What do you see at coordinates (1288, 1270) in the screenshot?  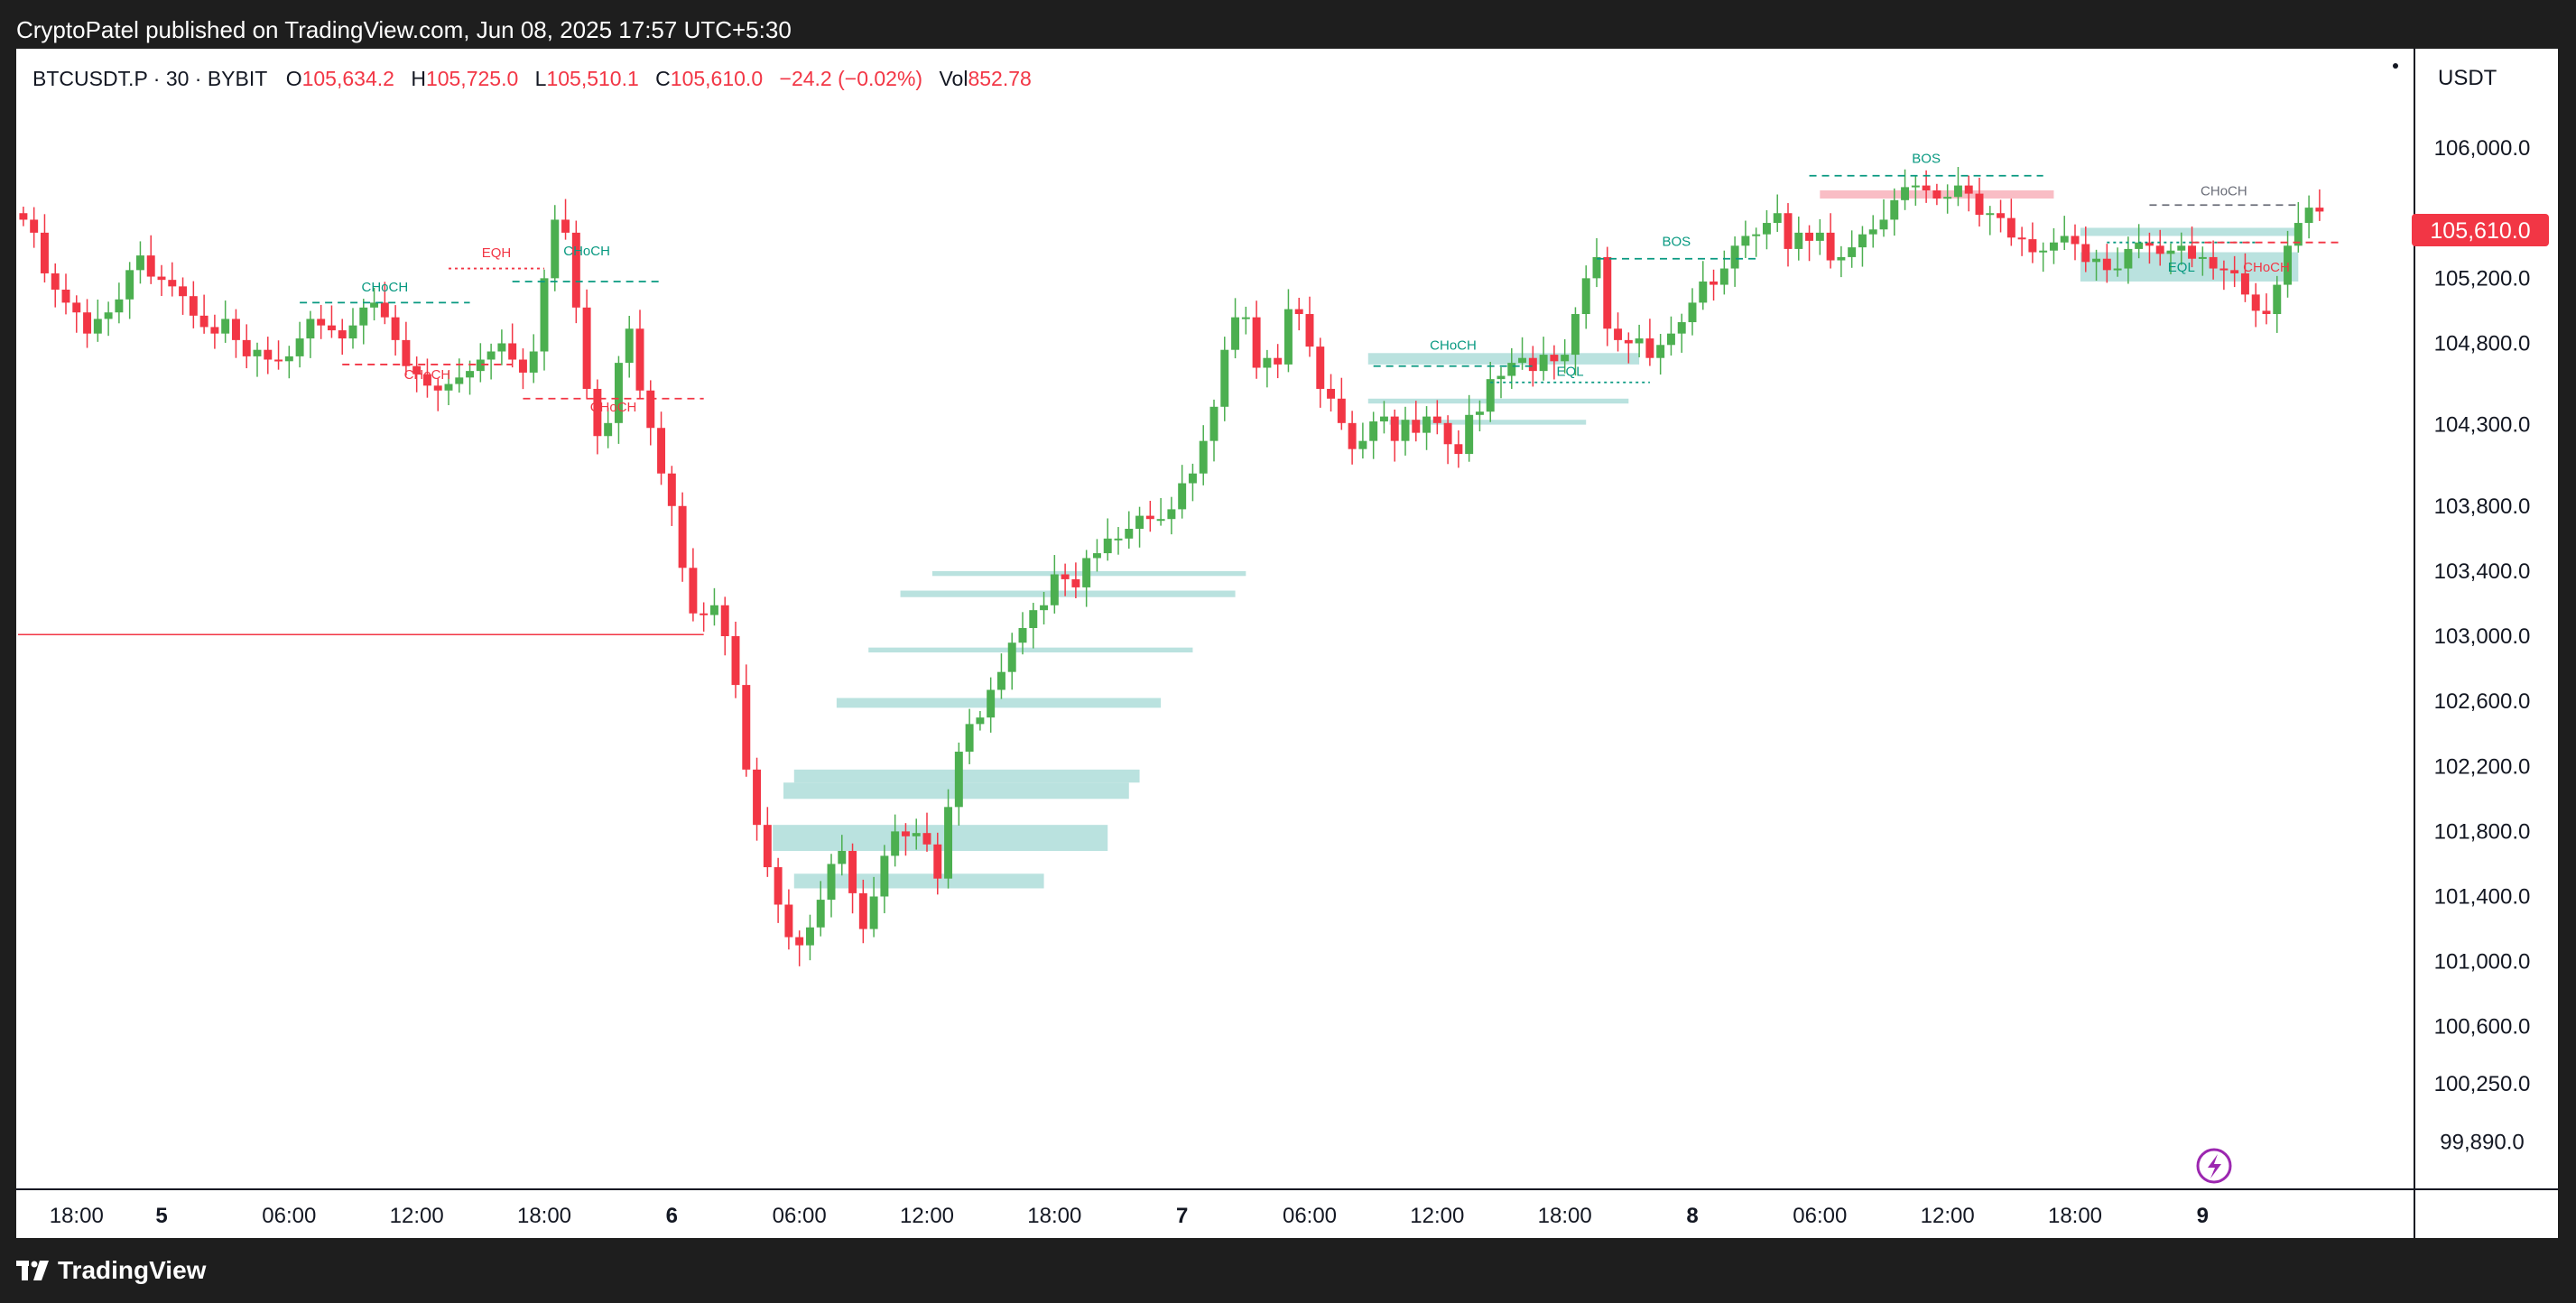 I see `footer-bar: TradingView` at bounding box center [1288, 1270].